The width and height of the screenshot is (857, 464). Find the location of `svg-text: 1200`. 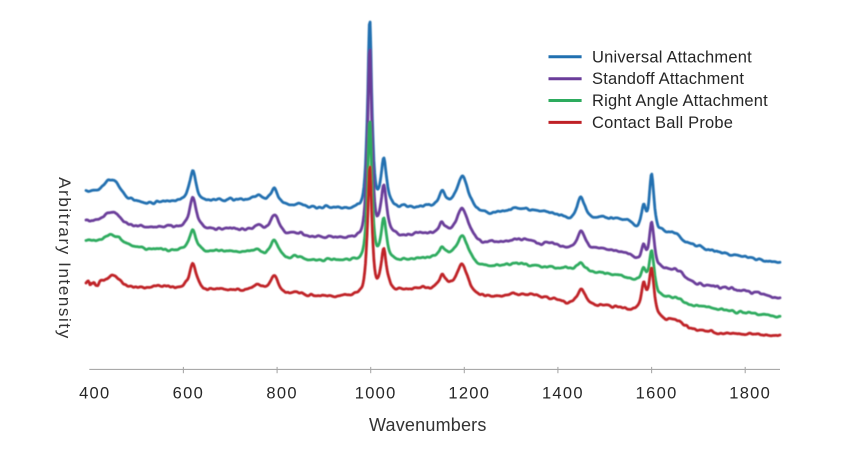

svg-text: 1200 is located at coordinates (469, 394).